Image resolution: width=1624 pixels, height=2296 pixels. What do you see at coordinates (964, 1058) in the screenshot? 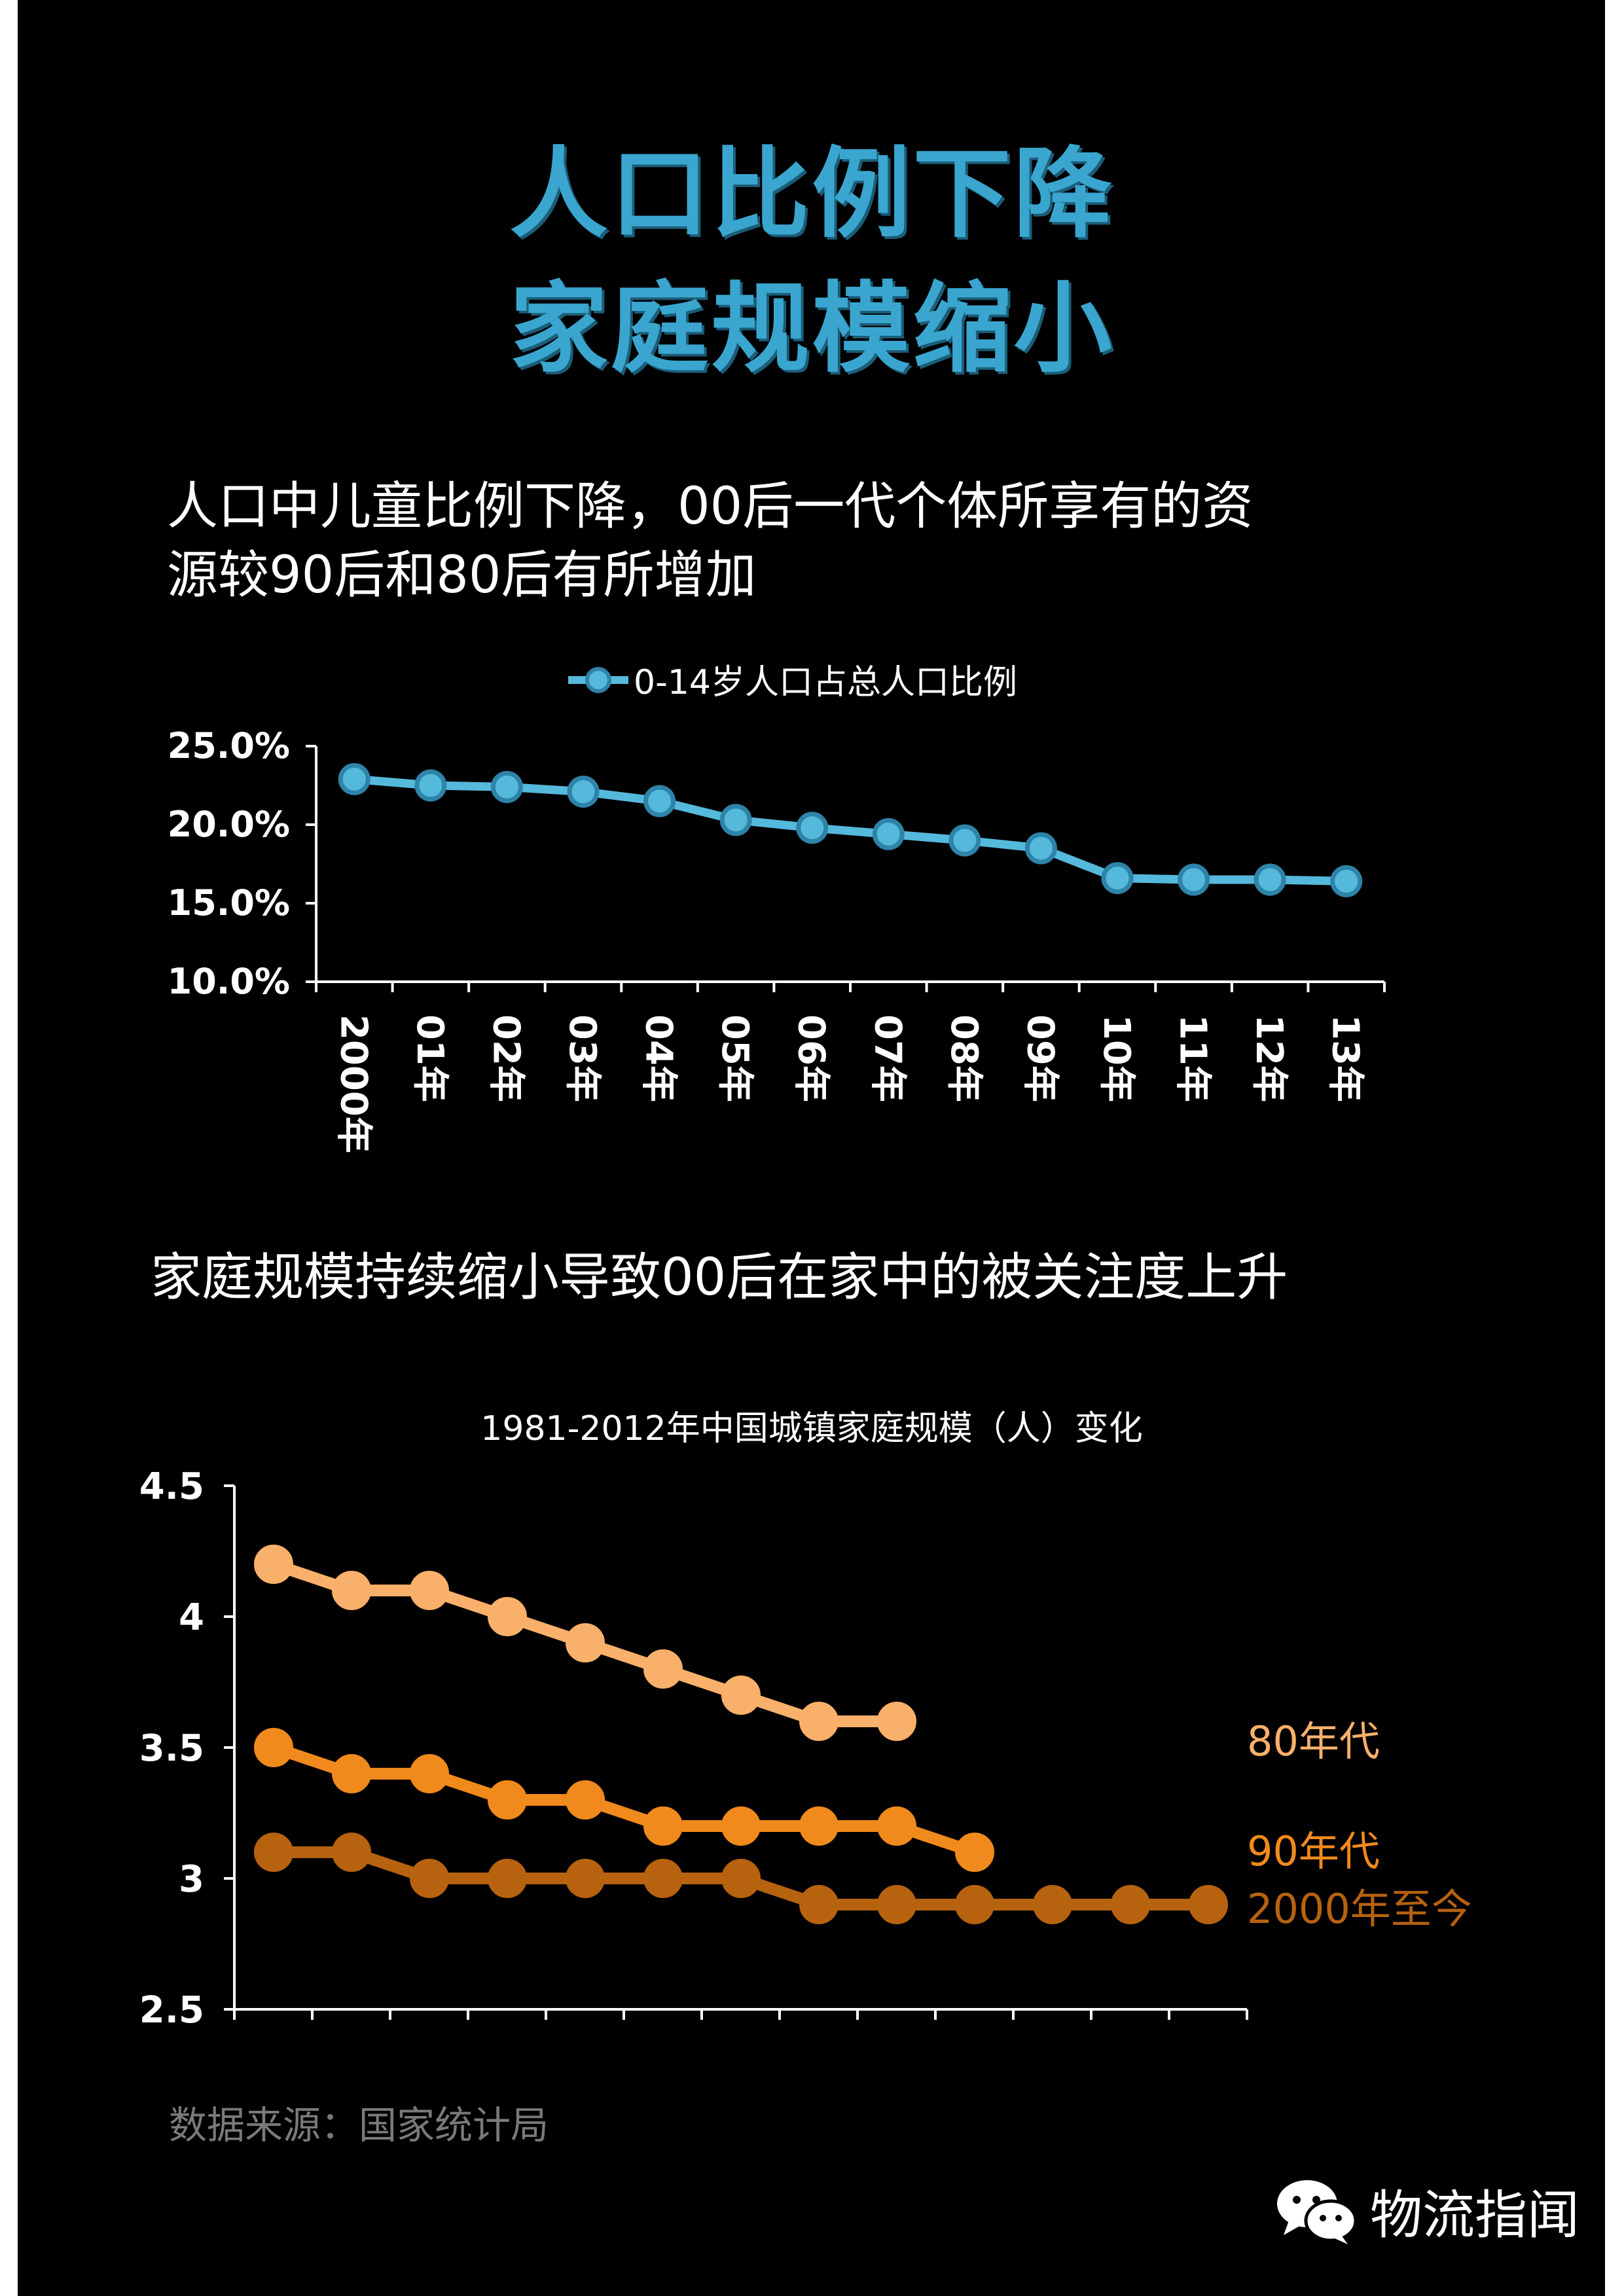
I see `x-category-label: 08年` at bounding box center [964, 1058].